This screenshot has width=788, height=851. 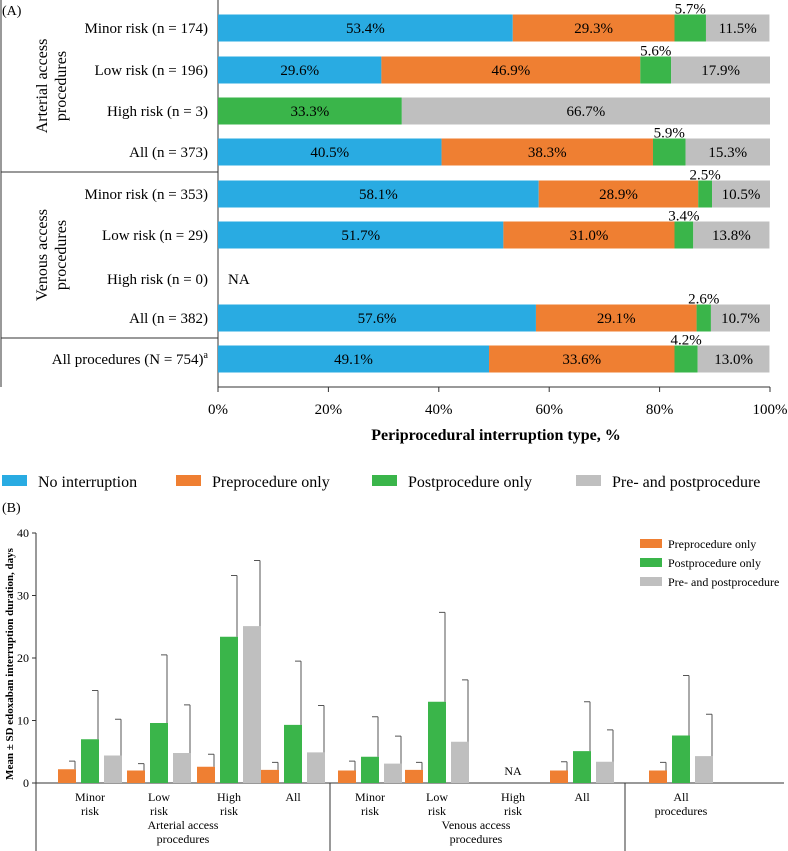 I want to click on segment-value-label: 58.1%, so click(x=378, y=195).